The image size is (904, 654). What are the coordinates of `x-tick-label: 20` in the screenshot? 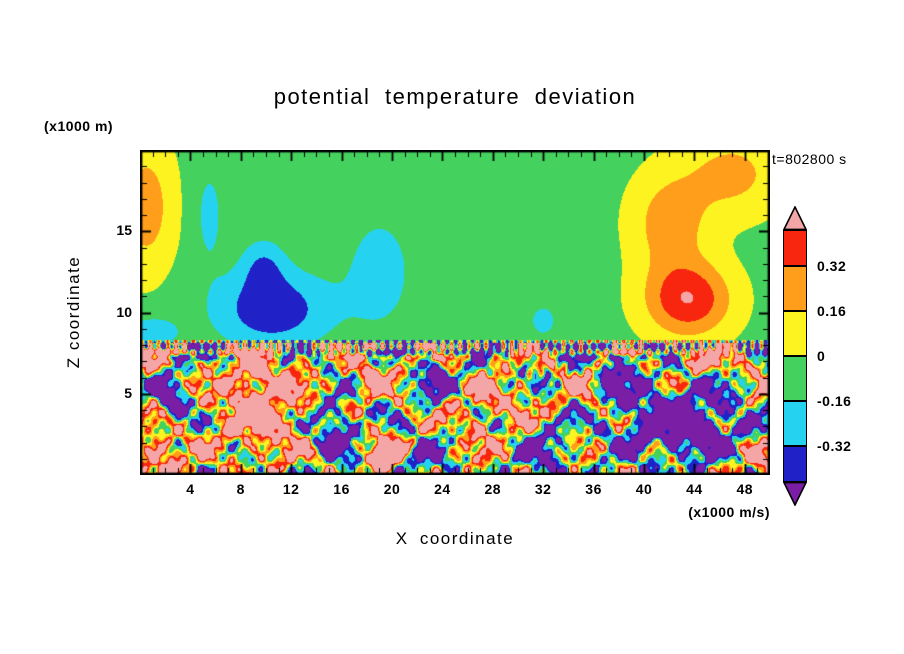 It's located at (392, 489).